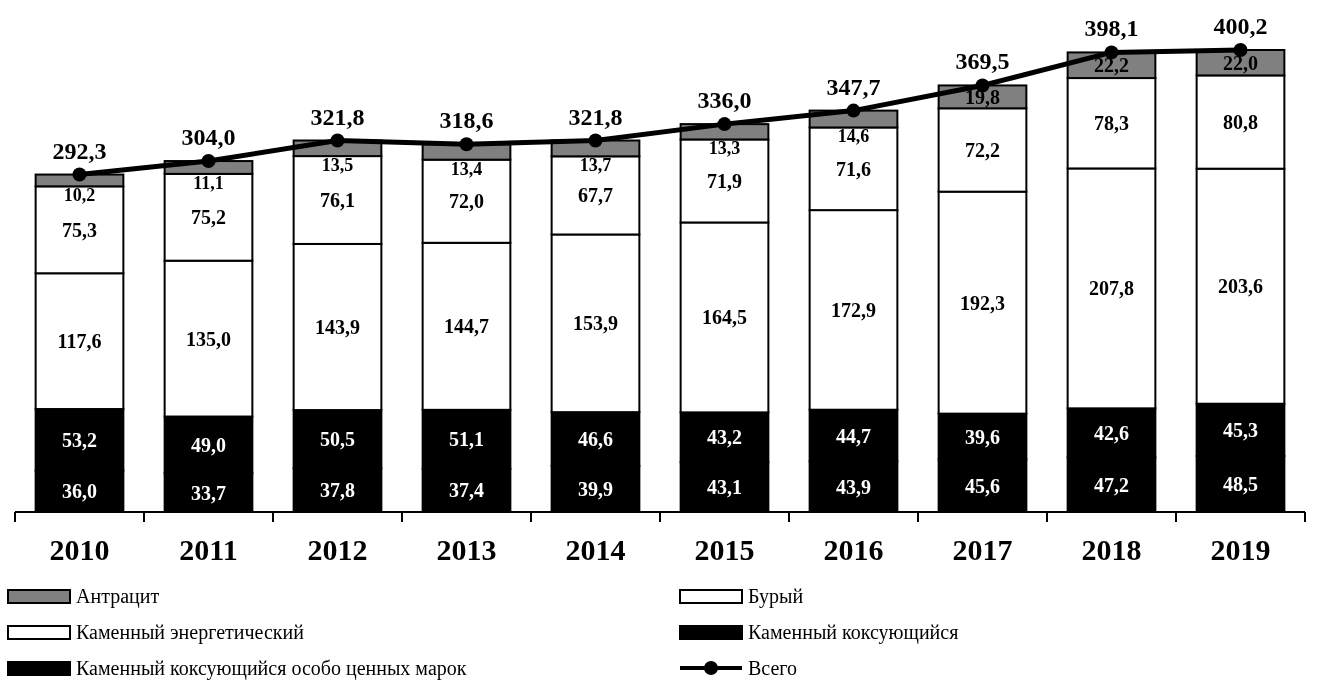 Image resolution: width=1319 pixels, height=688 pixels. I want to click on data-label: 47,2, so click(1111, 484).